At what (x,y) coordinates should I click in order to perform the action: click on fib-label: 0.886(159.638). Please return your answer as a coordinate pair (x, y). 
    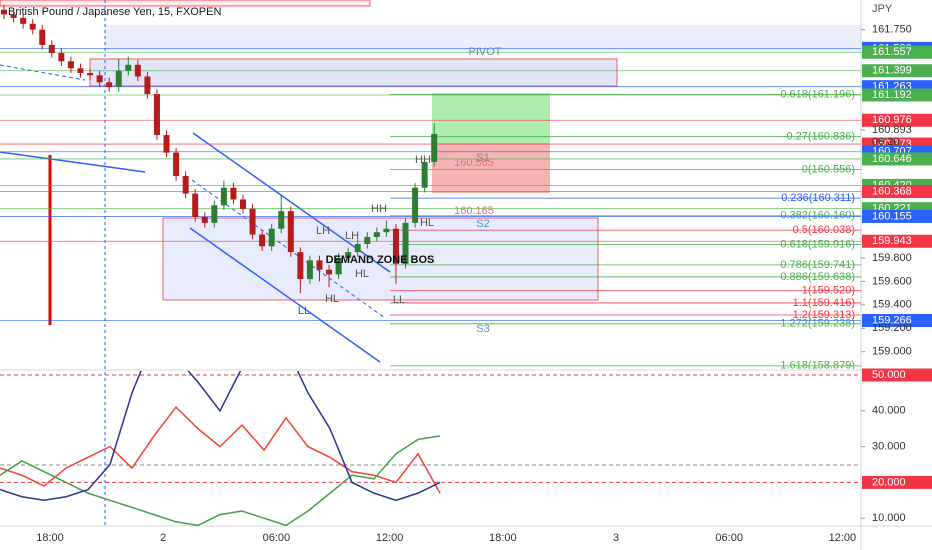
    Looking at the image, I should click on (817, 277).